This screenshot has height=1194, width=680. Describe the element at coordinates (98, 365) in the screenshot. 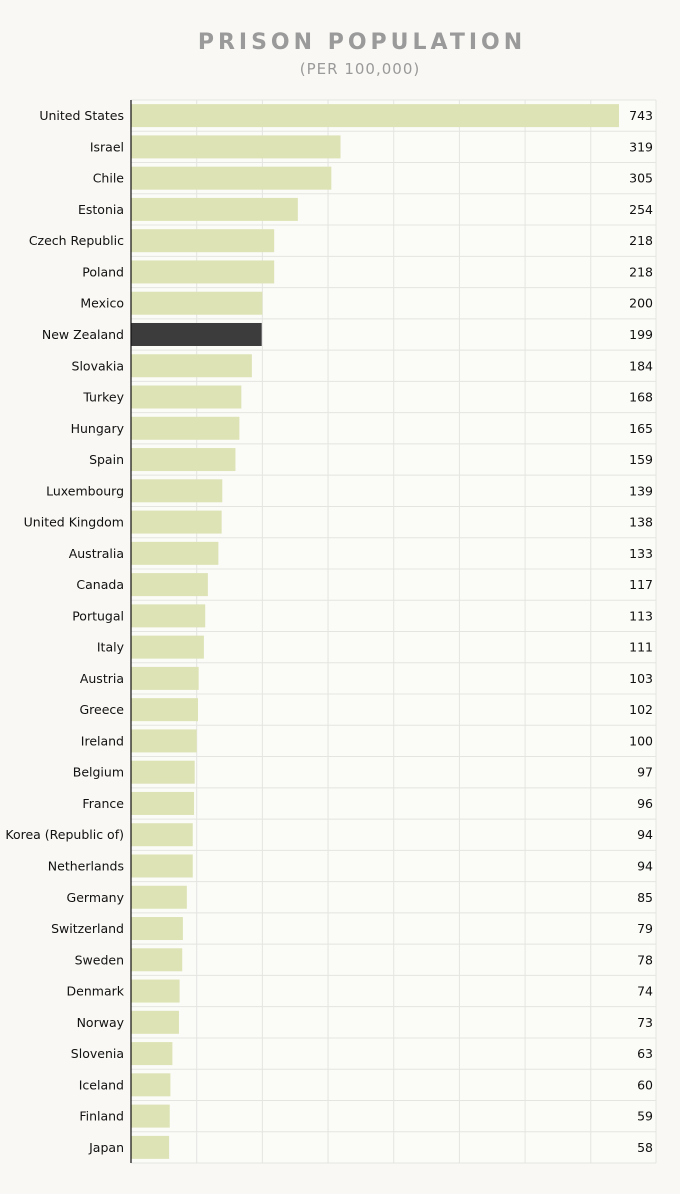

I see `category-label: Slovakia` at that location.